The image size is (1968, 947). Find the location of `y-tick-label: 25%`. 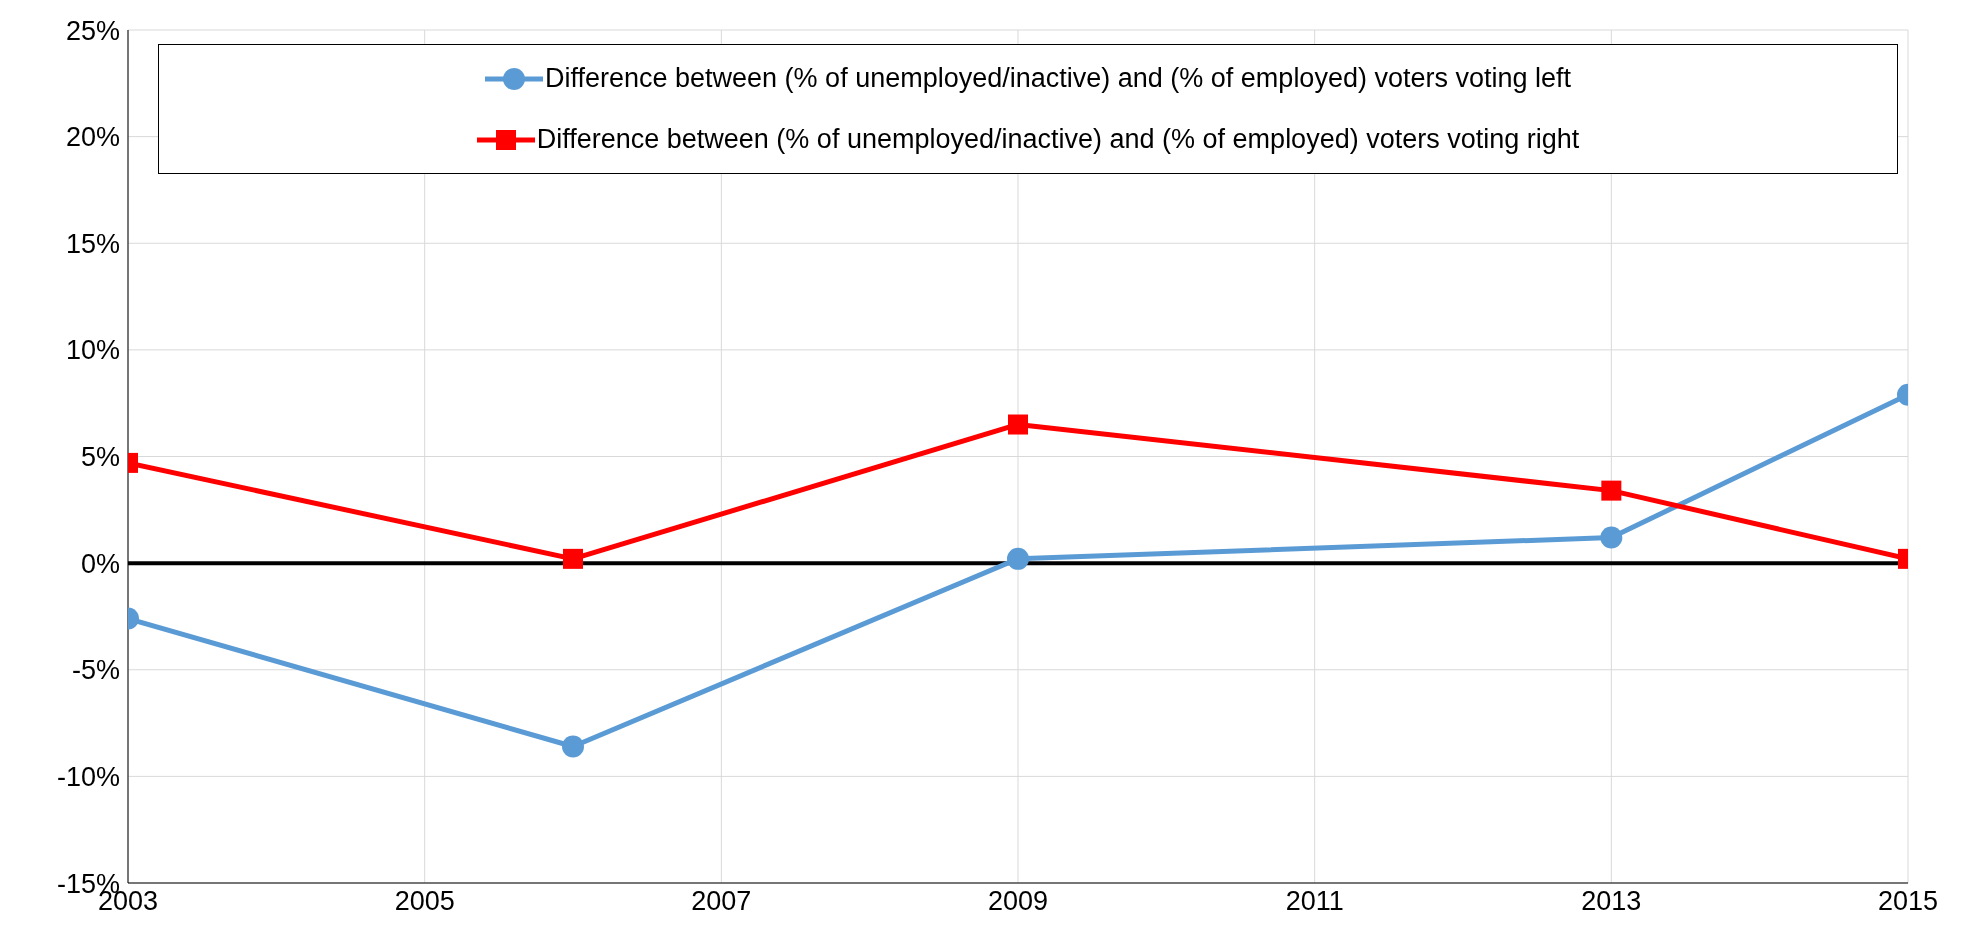

y-tick-label: 25% is located at coordinates (92, 30).